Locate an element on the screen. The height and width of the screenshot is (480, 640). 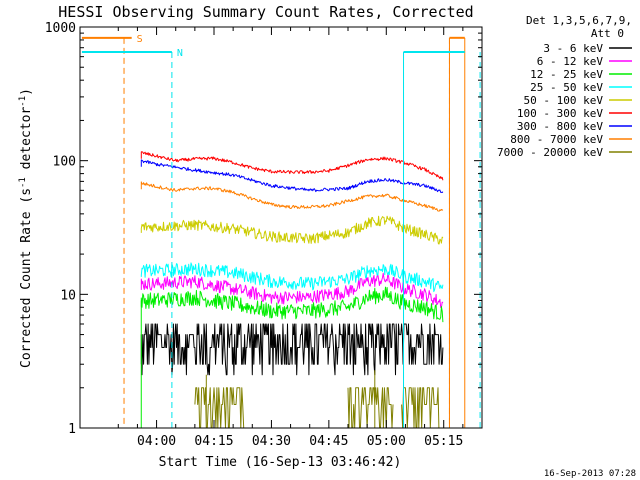
timestamp: 16-Sep-2013 07:28 is located at coordinates (590, 474).